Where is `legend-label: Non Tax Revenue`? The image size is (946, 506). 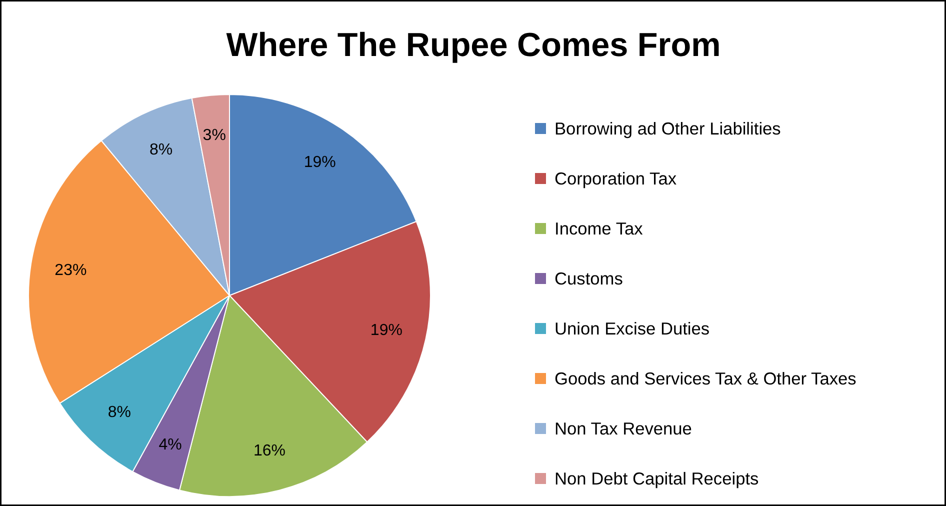 legend-label: Non Tax Revenue is located at coordinates (623, 428).